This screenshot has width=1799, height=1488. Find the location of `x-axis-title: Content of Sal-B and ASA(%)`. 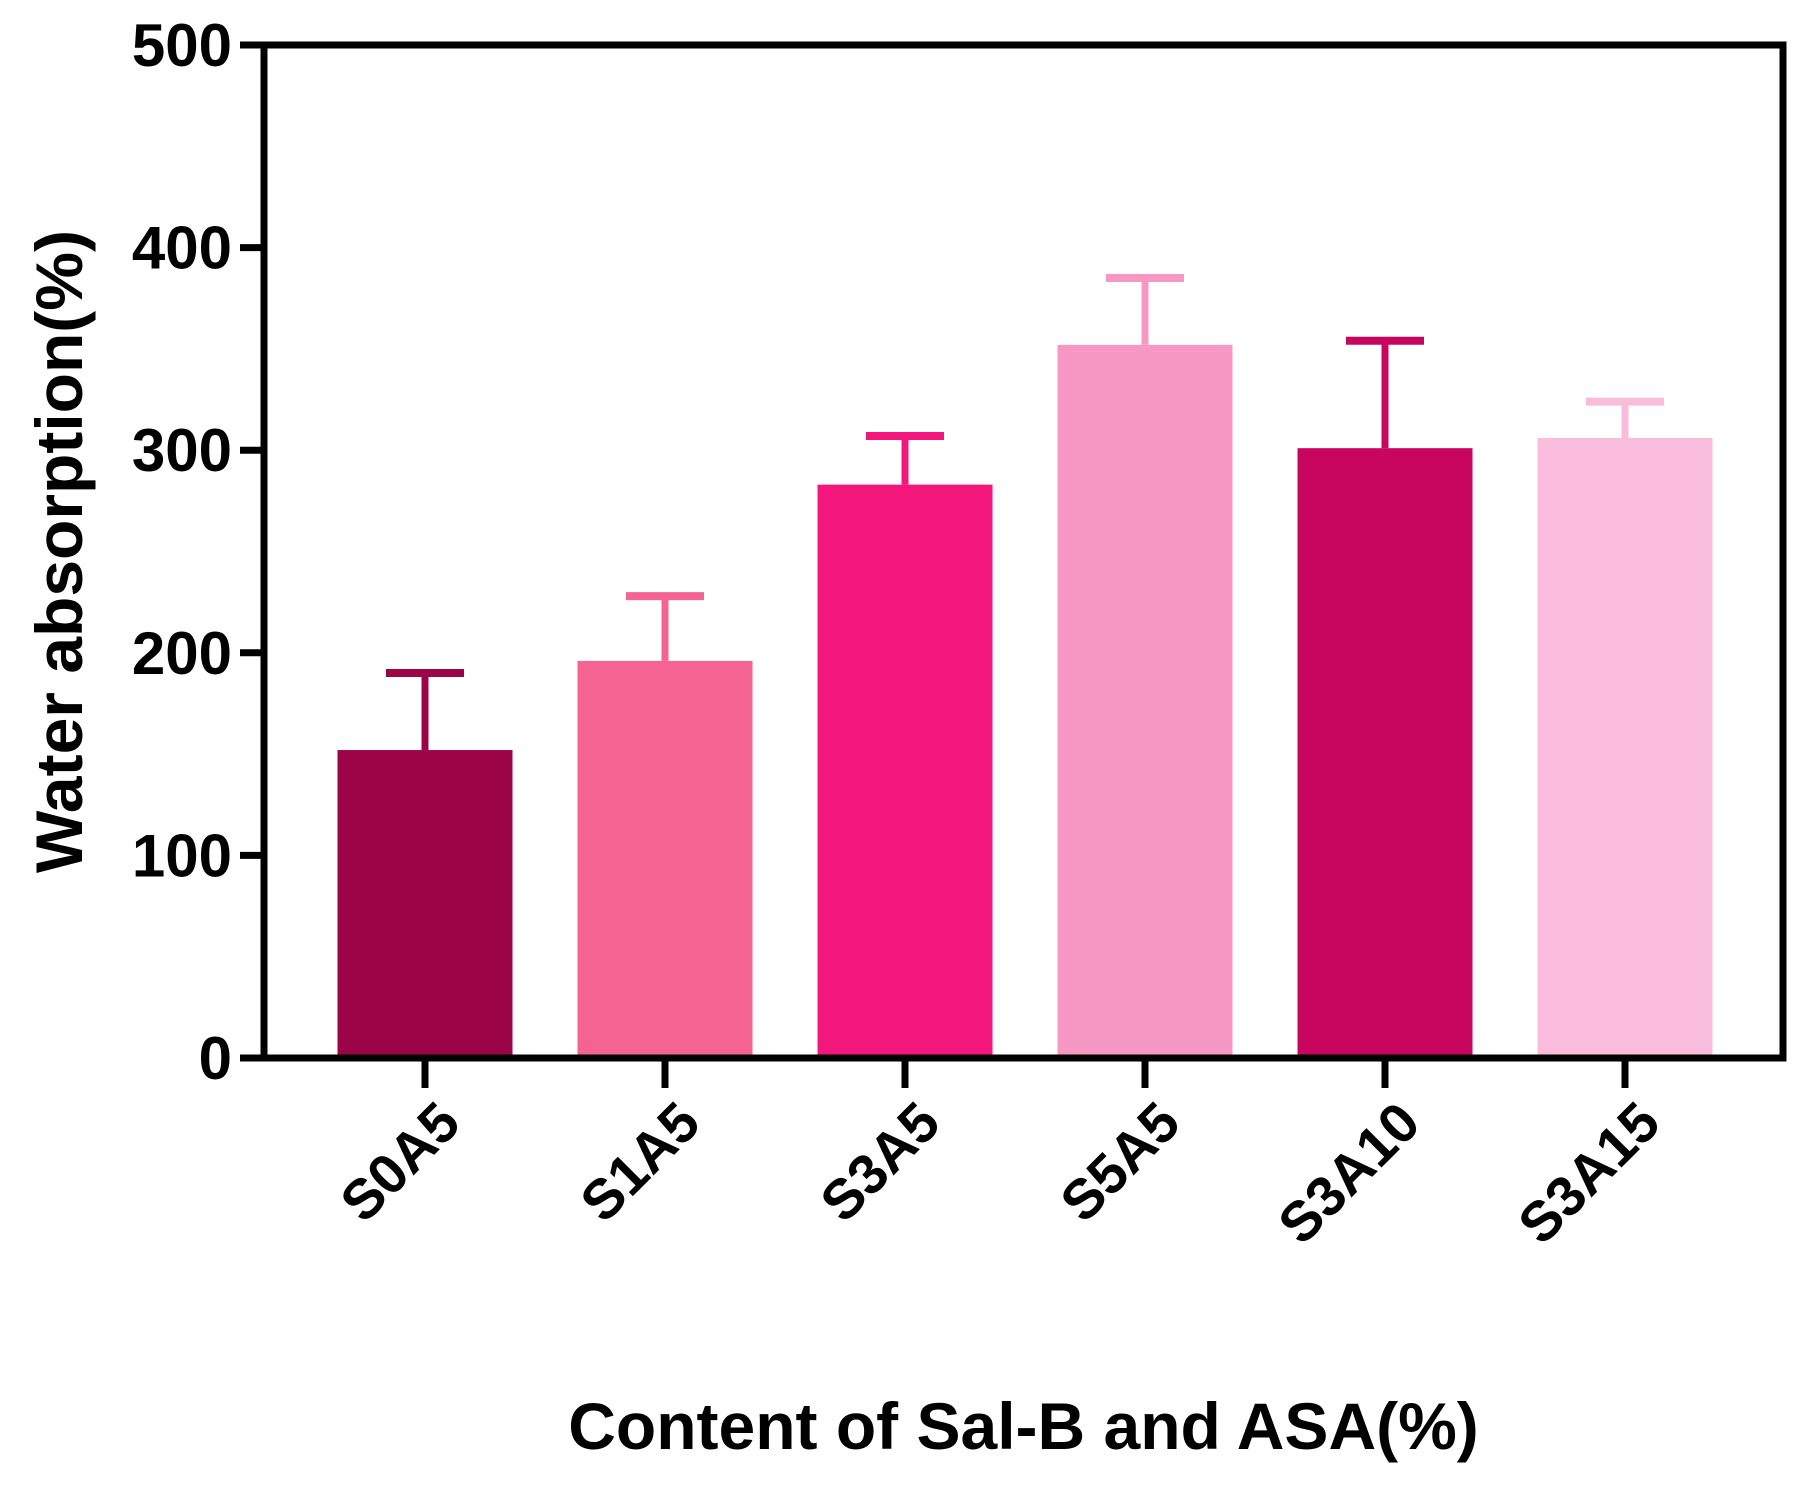

x-axis-title: Content of Sal-B and ASA(%) is located at coordinates (1023, 1426).